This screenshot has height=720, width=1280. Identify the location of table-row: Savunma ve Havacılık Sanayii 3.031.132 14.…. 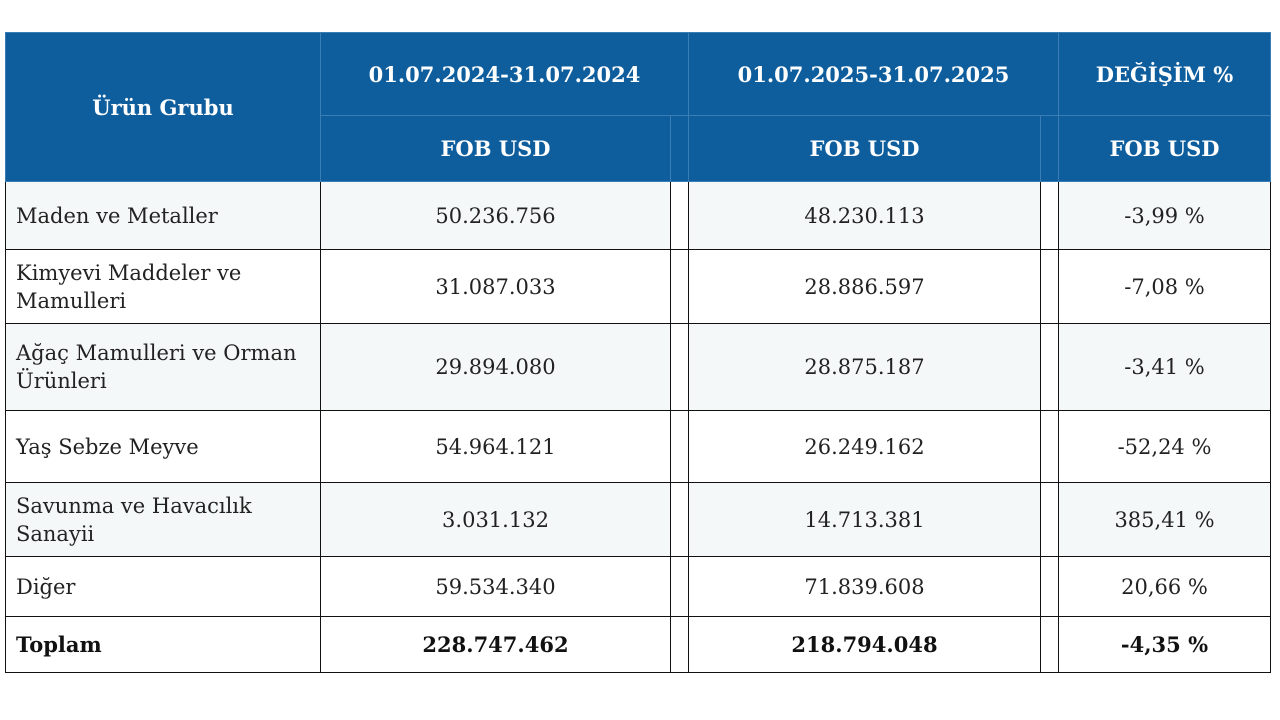
(638, 519).